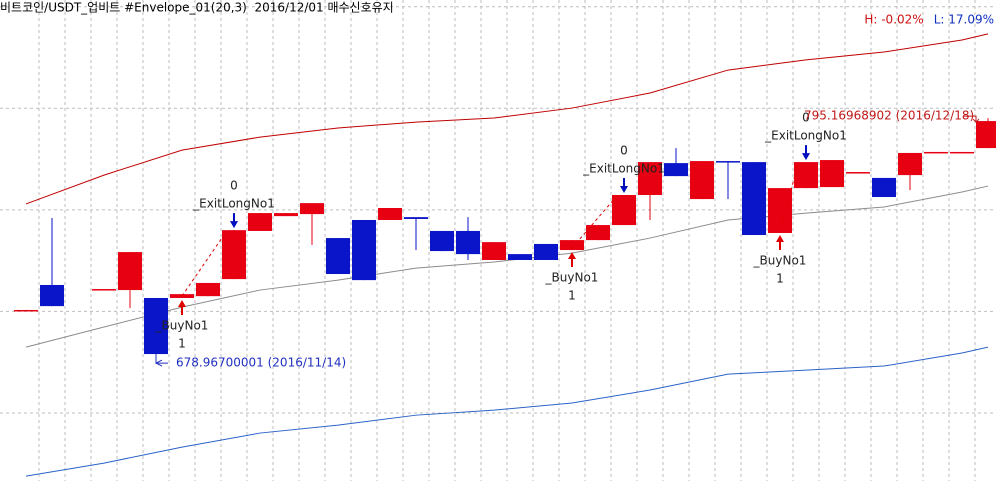 Image resolution: width=996 pixels, height=481 pixels. I want to click on info-text: H: -0.02%, so click(893, 20).